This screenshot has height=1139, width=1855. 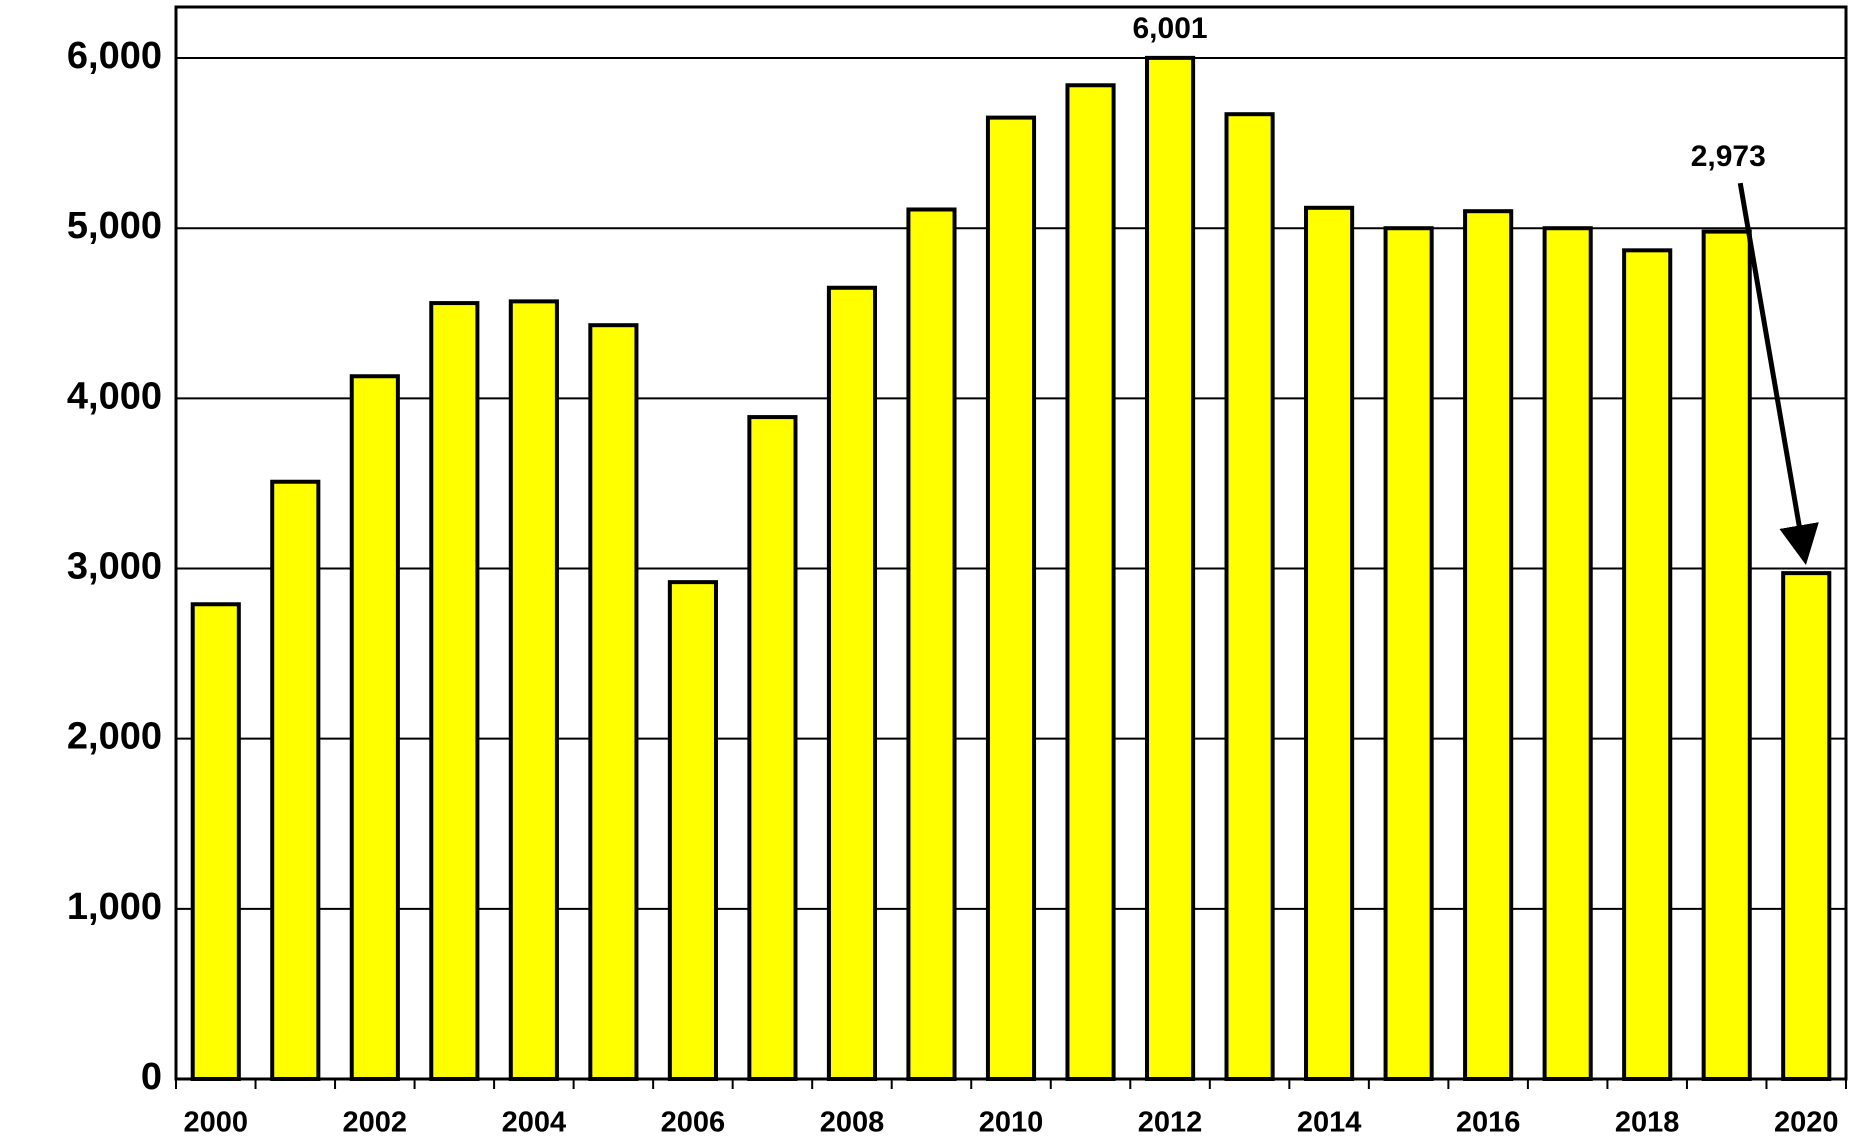 What do you see at coordinates (1488, 1123) in the screenshot?
I see `x-tick-label: 2016` at bounding box center [1488, 1123].